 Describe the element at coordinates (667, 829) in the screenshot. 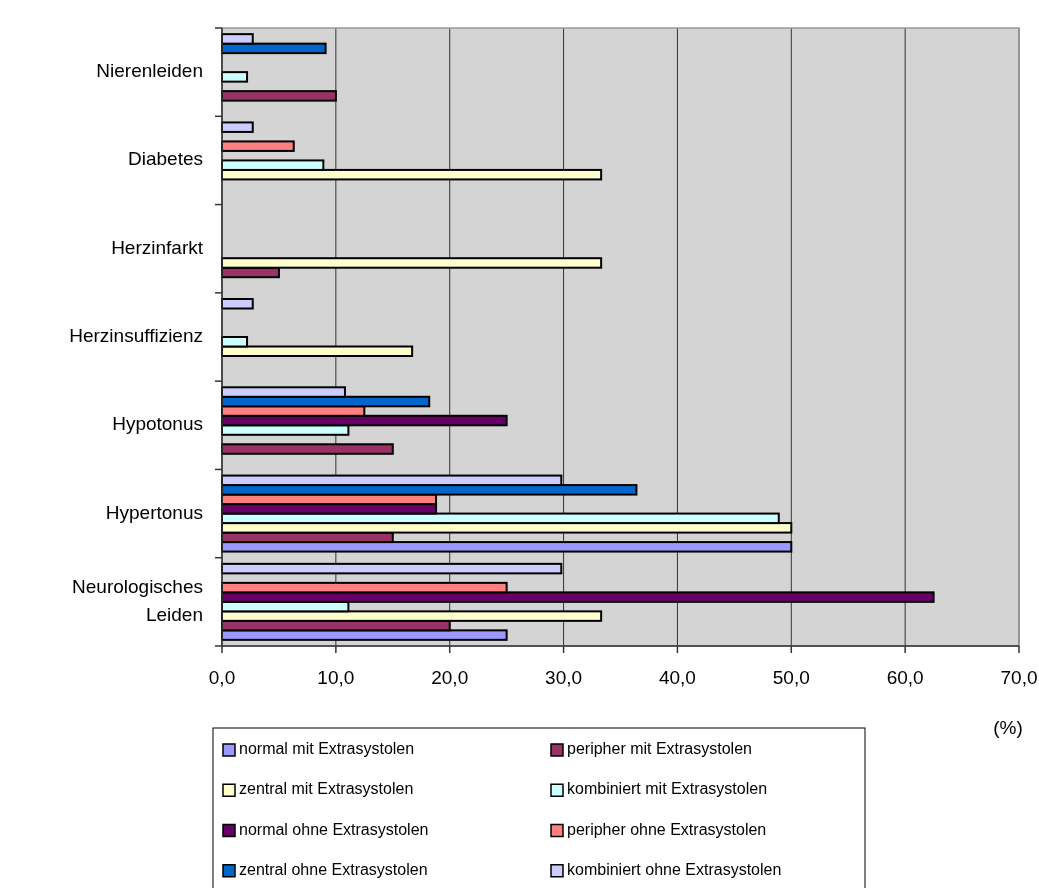

I see `legend-label: peripher ohne Extrasystolen` at that location.